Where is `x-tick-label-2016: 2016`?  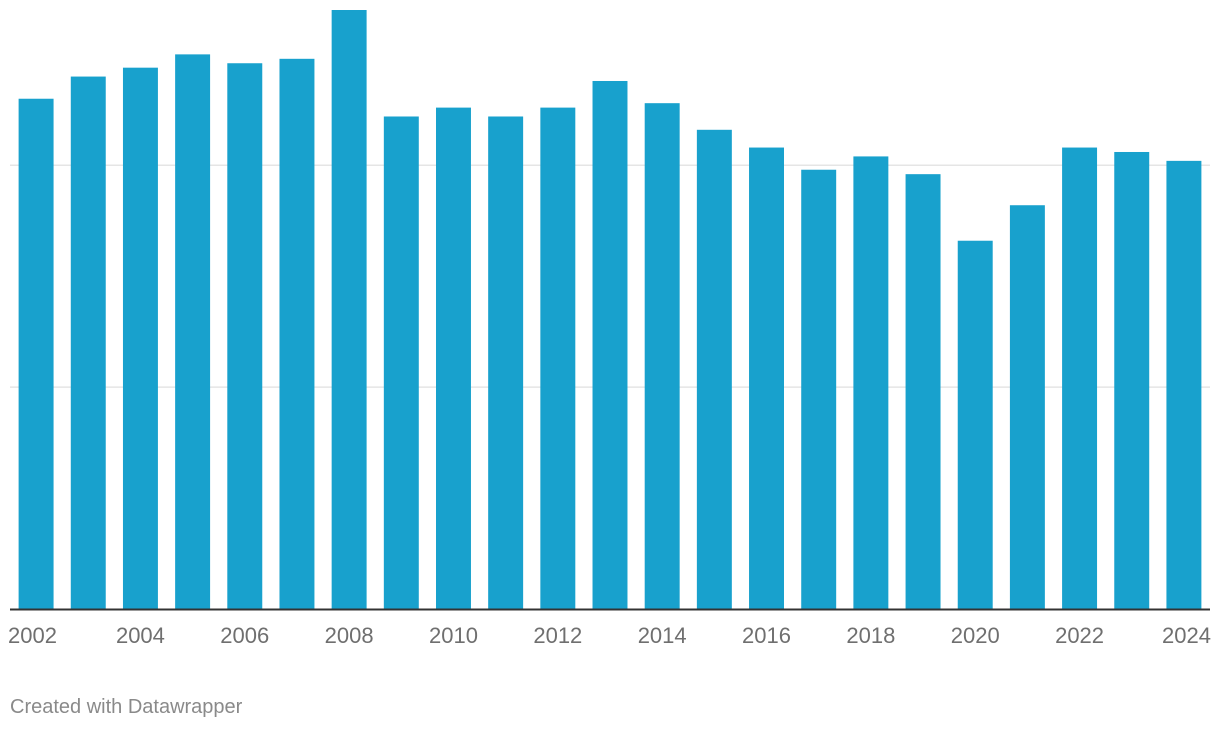
x-tick-label-2016: 2016 is located at coordinates (766, 635).